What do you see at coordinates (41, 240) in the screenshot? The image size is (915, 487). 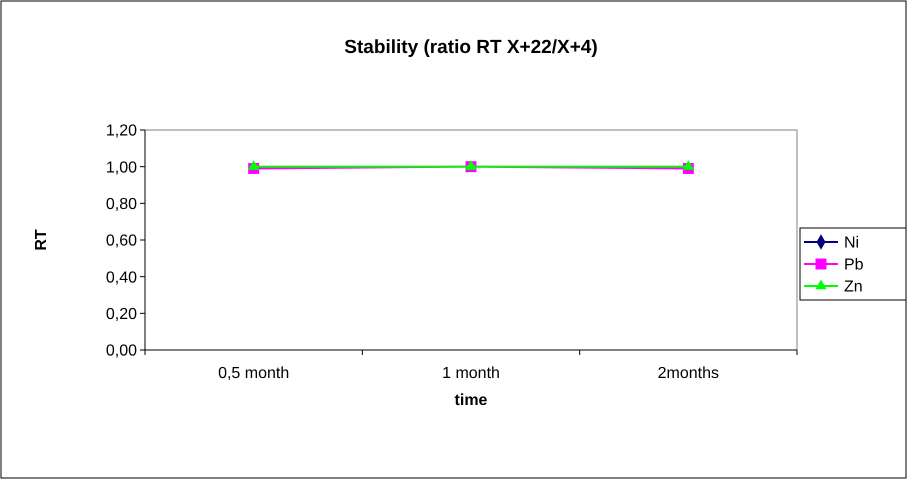 I see `y-axis-title: RT` at bounding box center [41, 240].